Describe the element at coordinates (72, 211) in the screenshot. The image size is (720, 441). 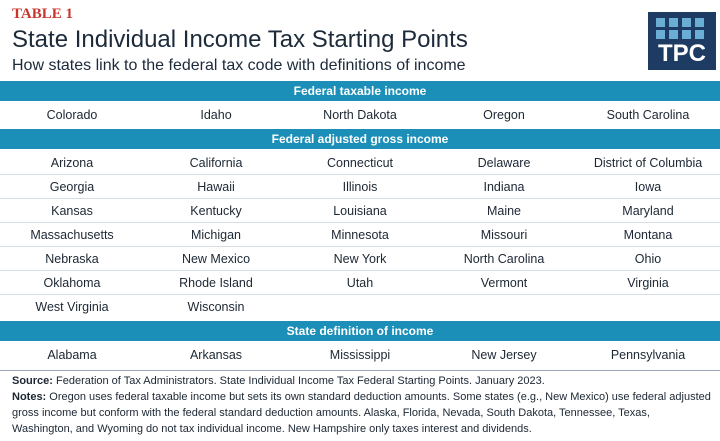
I see `cell: Kansas` at that location.